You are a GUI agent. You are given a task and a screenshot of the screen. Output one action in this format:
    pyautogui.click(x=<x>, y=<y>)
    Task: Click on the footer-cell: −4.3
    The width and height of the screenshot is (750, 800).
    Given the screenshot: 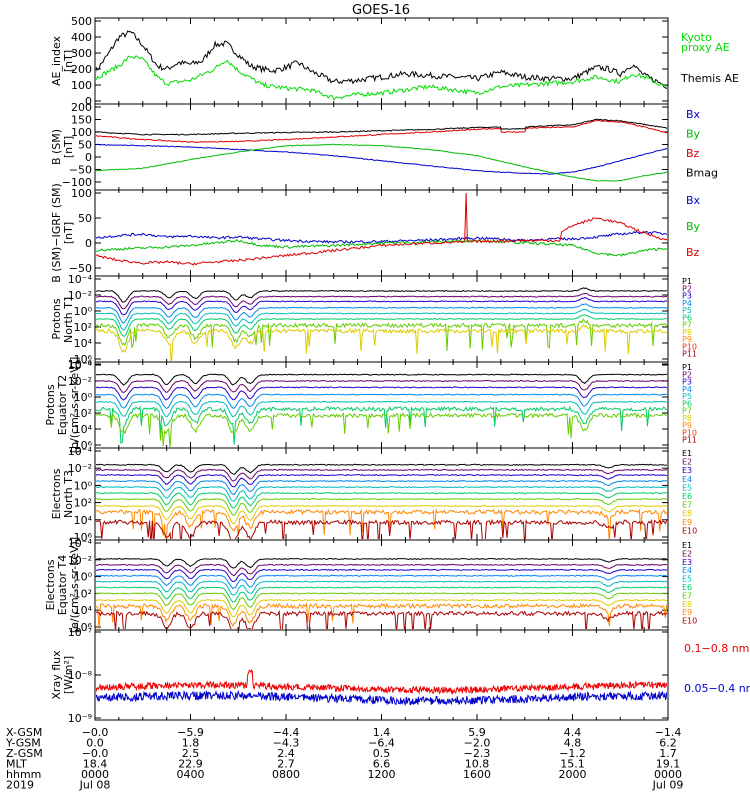 What is the action you would take?
    pyautogui.click(x=286, y=743)
    